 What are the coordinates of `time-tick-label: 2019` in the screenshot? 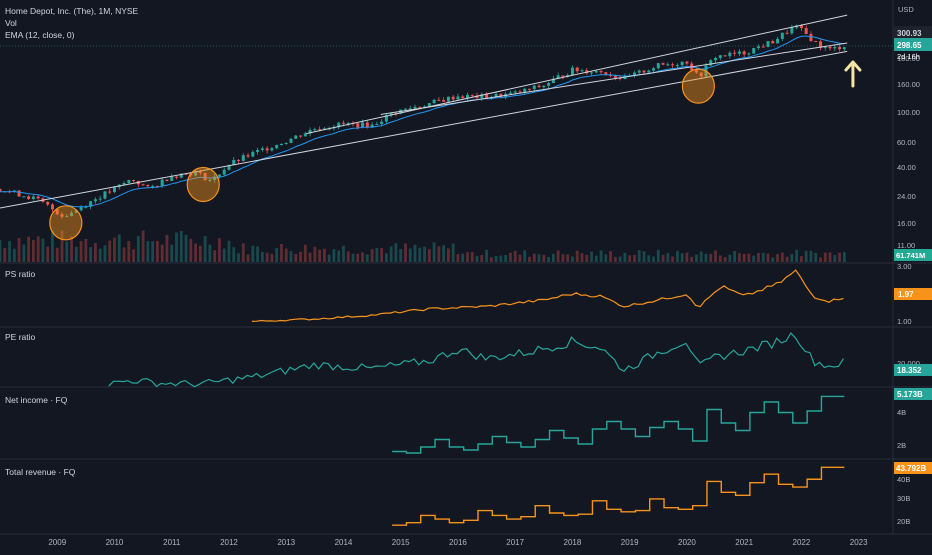 It's located at (630, 542).